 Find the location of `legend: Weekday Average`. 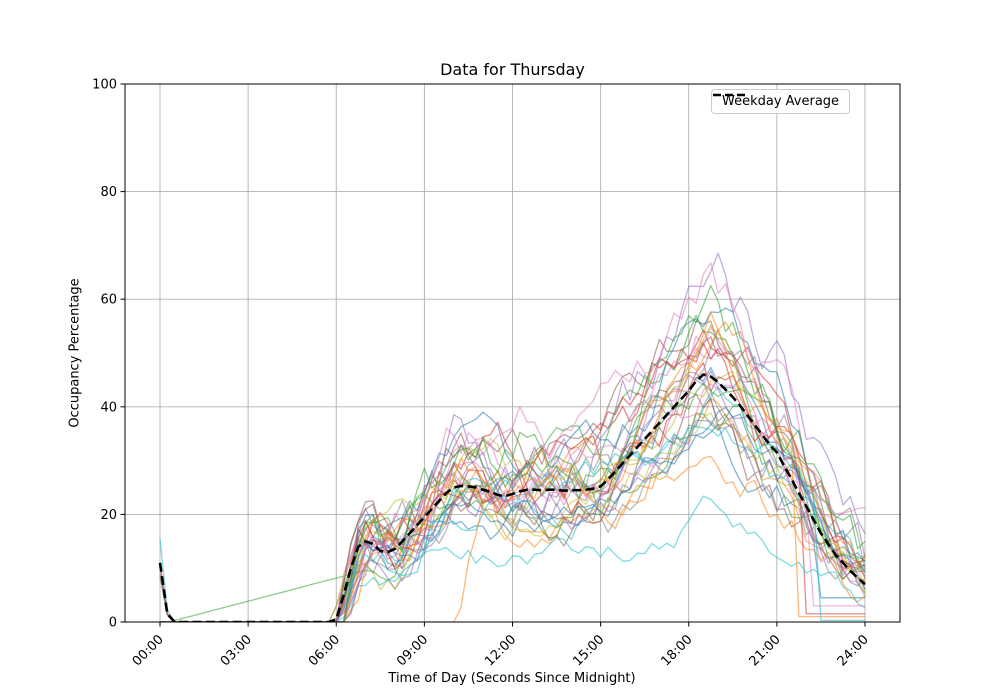

legend: Weekday Average is located at coordinates (781, 101).